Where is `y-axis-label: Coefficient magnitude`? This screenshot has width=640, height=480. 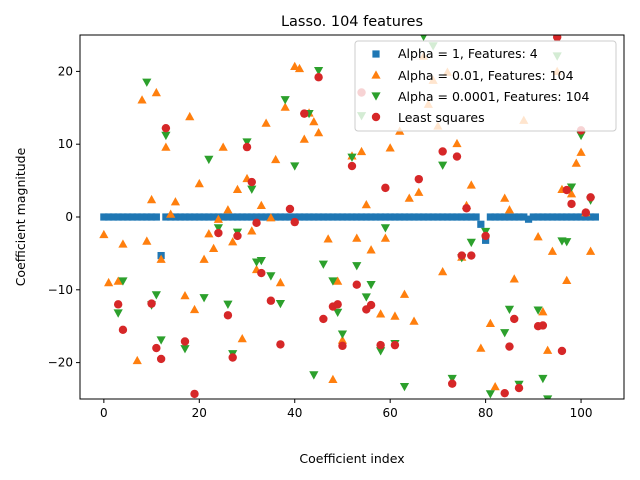
y-axis-label: Coefficient magnitude is located at coordinates (20, 216).